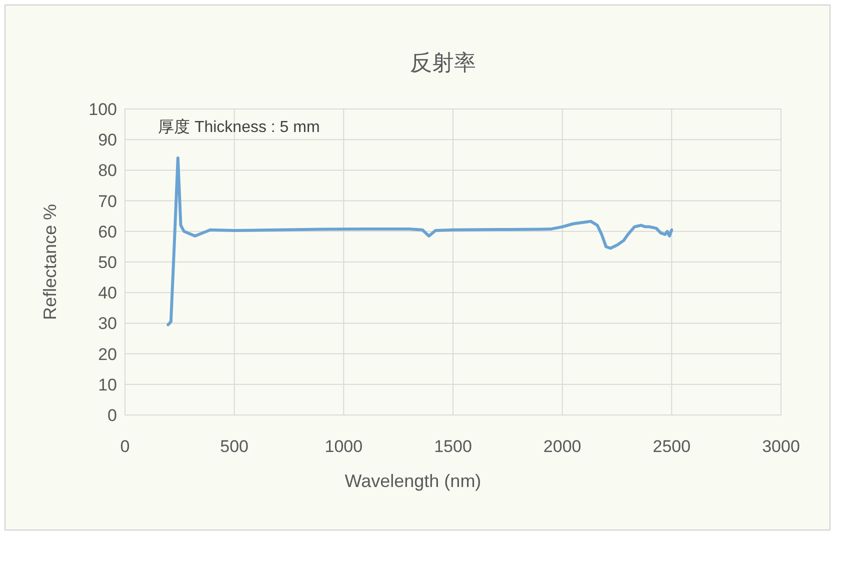  Describe the element at coordinates (107, 140) in the screenshot. I see `y-tick-label: 90` at that location.